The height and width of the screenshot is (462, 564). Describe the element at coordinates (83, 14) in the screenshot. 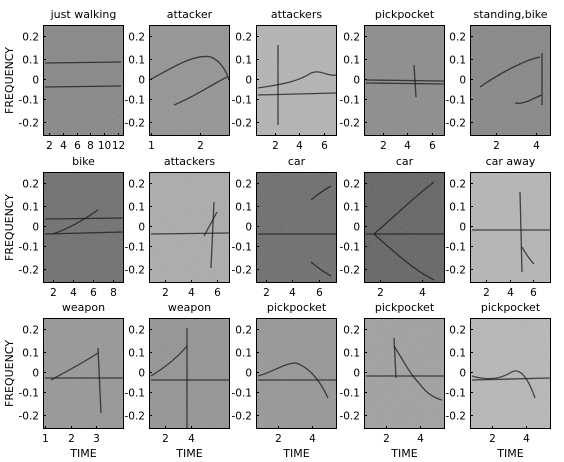

I see `panel-title: just walking` at that location.